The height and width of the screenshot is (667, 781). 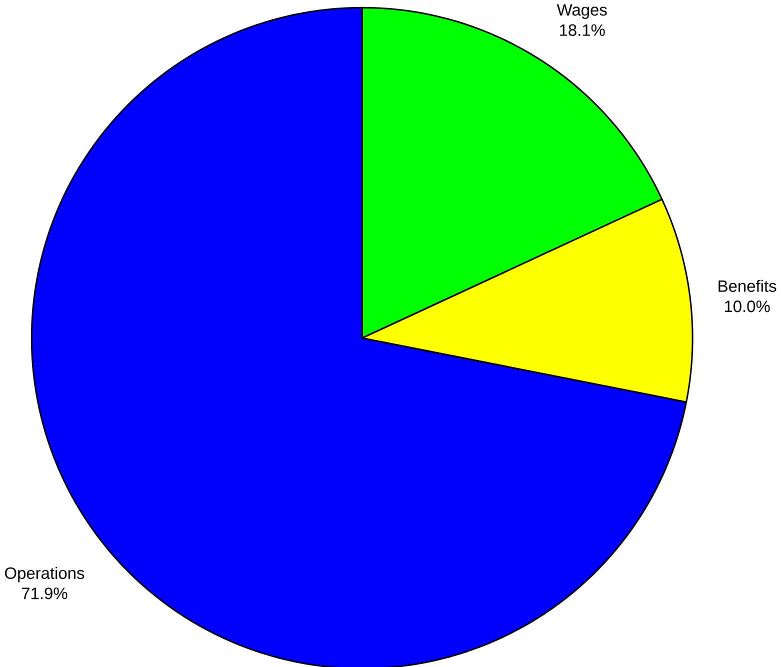 What do you see at coordinates (582, 30) in the screenshot?
I see `data-label: 18.1%` at bounding box center [582, 30].